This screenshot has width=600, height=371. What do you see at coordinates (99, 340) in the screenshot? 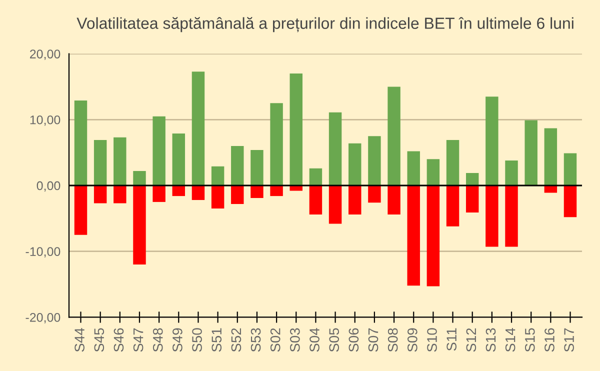
I see `x-tick-label: S45` at bounding box center [99, 340].